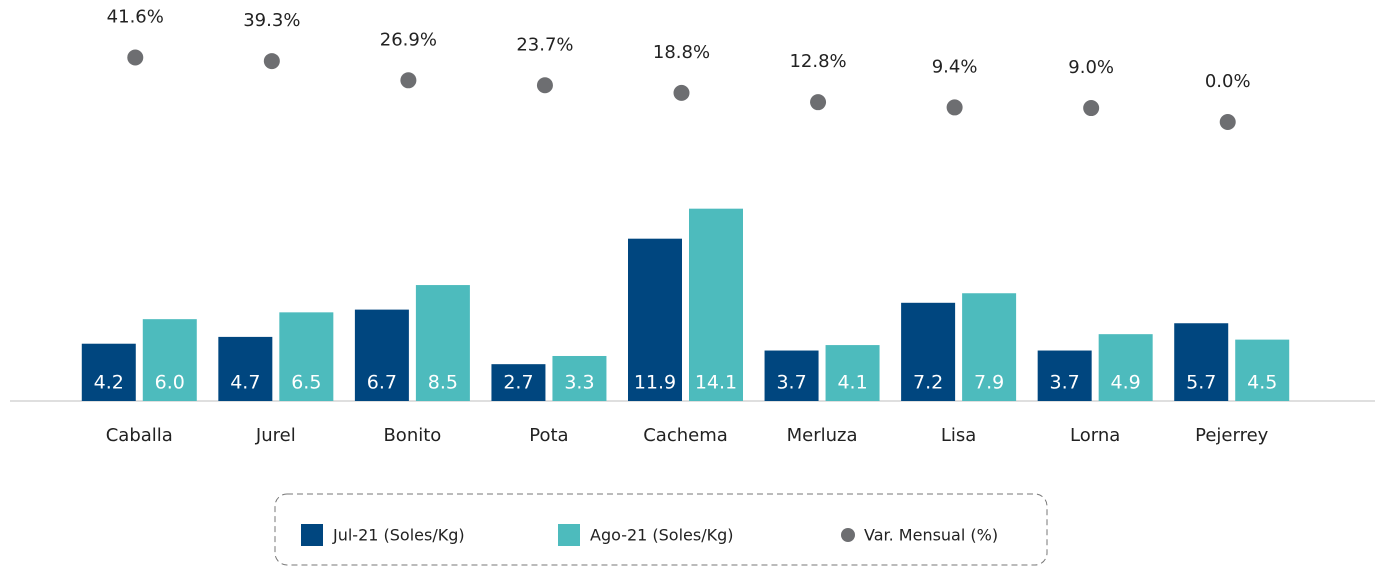 This screenshot has height=567, width=1381. Describe the element at coordinates (109, 383) in the screenshot. I see `value-label: 4.2` at that location.